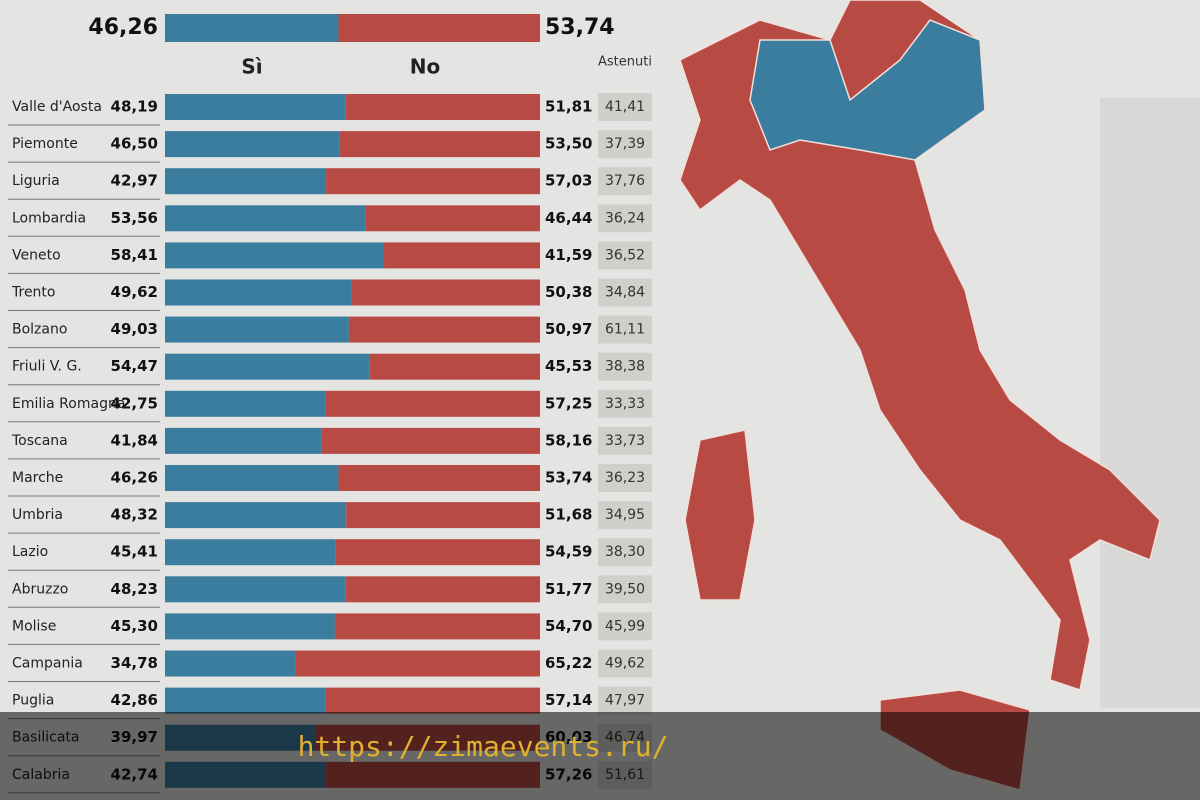 This screenshot has width=1200, height=800. I want to click on value-label-no: 54,70, so click(568, 626).